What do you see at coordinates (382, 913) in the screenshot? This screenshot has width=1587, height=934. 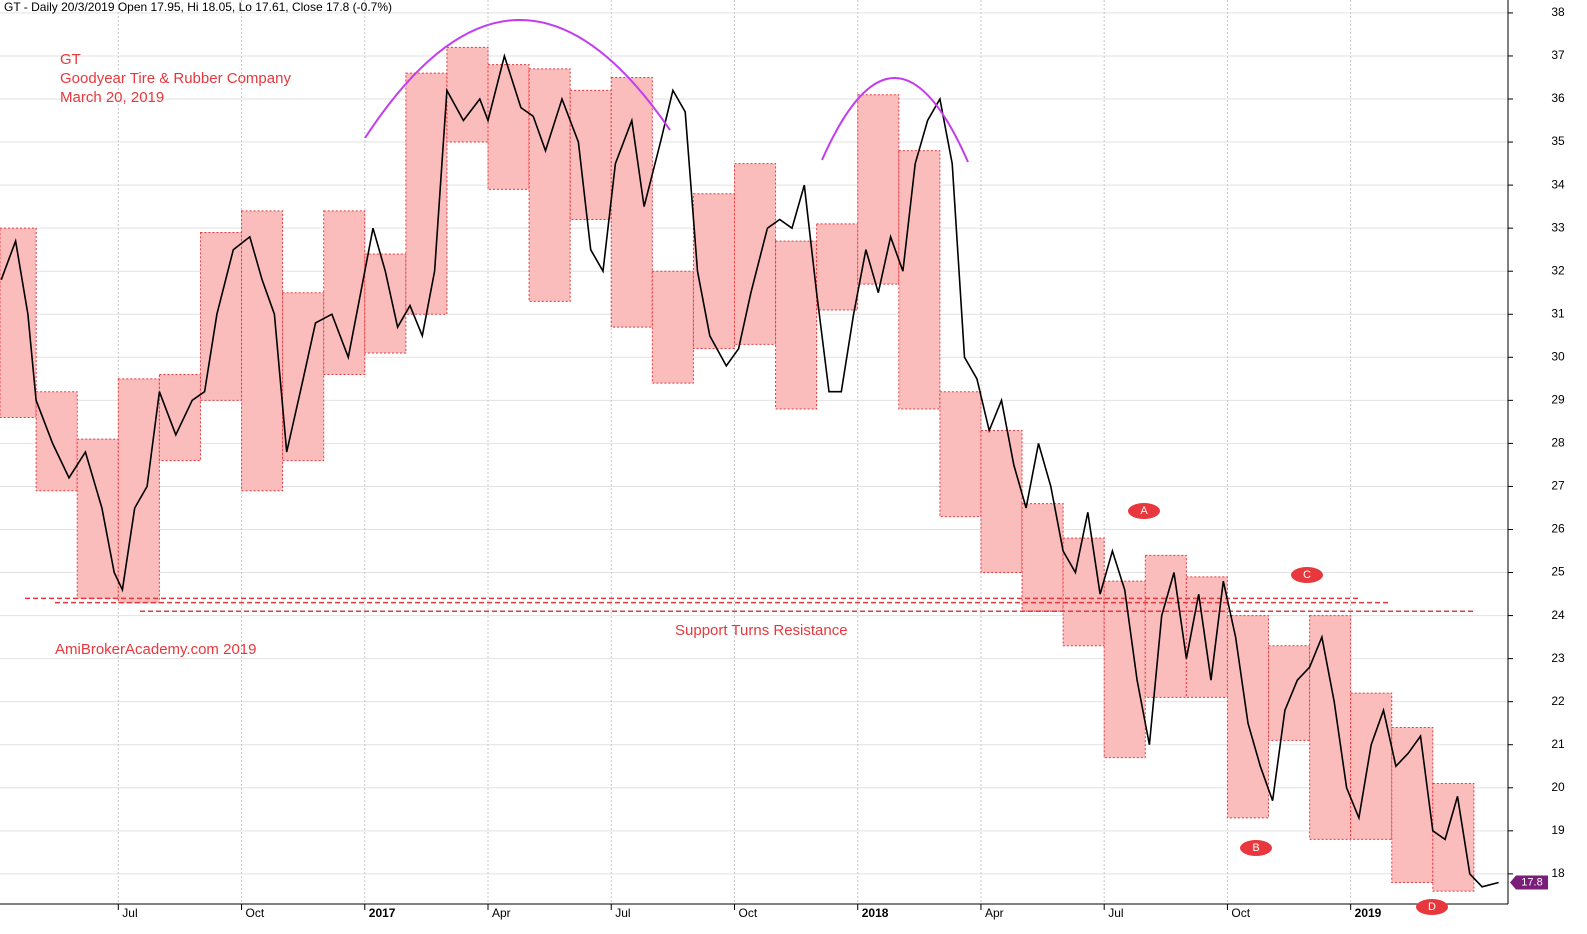 I see `x-tick-label: 2017` at bounding box center [382, 913].